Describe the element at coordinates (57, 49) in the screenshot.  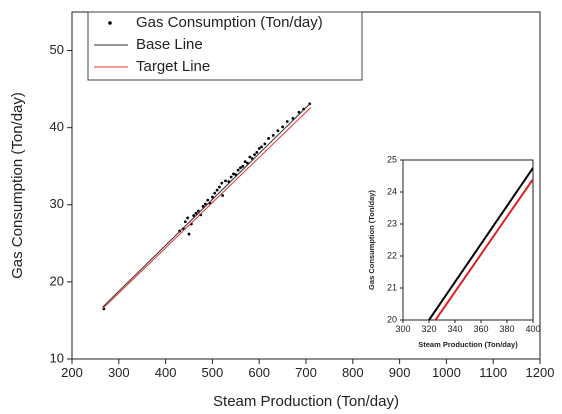
I see `y-tick-label: 50` at that location.